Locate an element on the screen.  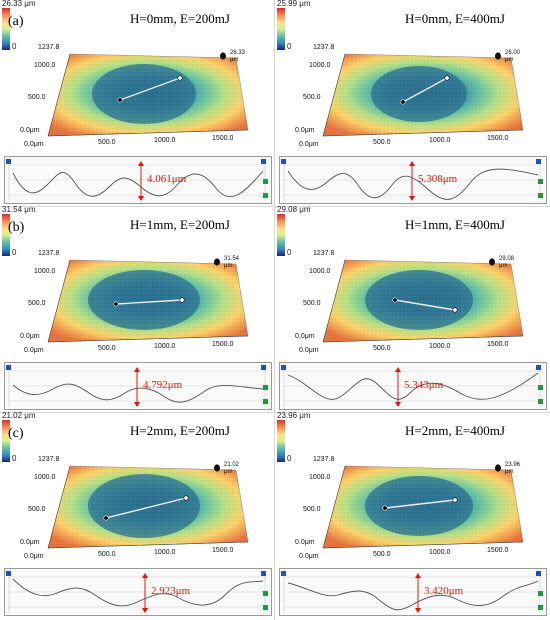
row-divider is located at coordinates (275, 206).